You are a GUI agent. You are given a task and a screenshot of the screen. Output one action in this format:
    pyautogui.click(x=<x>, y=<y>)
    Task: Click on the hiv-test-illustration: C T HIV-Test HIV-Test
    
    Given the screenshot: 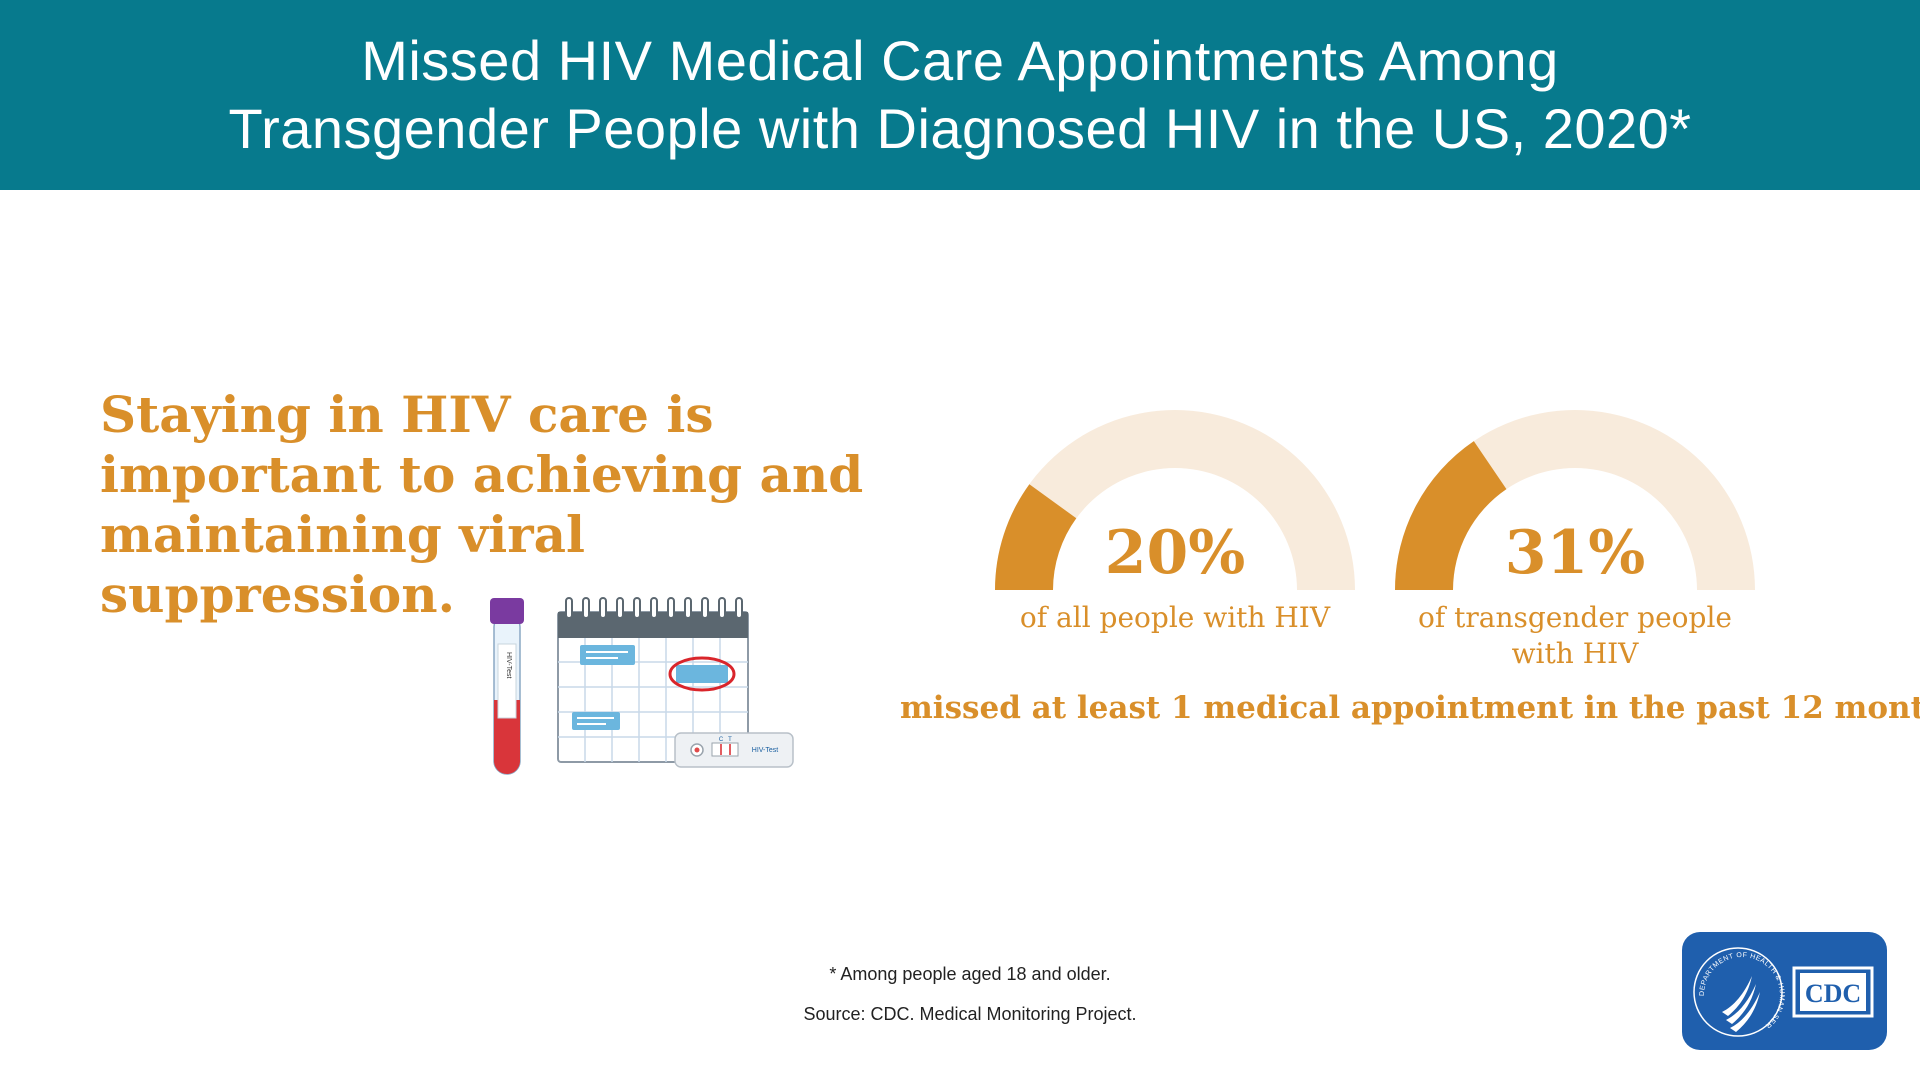 What is the action you would take?
    pyautogui.click(x=642, y=686)
    